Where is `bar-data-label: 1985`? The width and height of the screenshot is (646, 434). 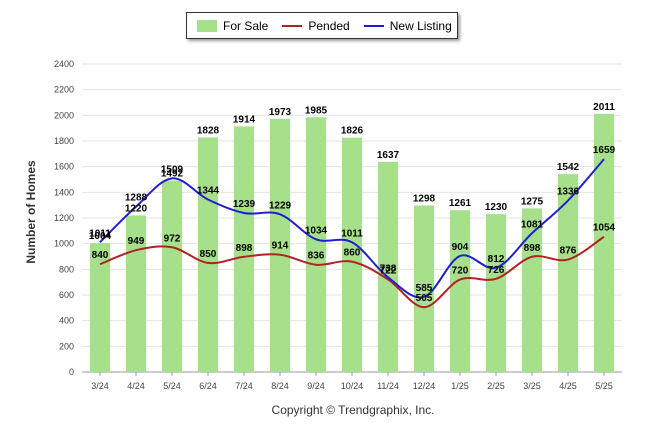
bar-data-label: 1985 is located at coordinates (316, 110).